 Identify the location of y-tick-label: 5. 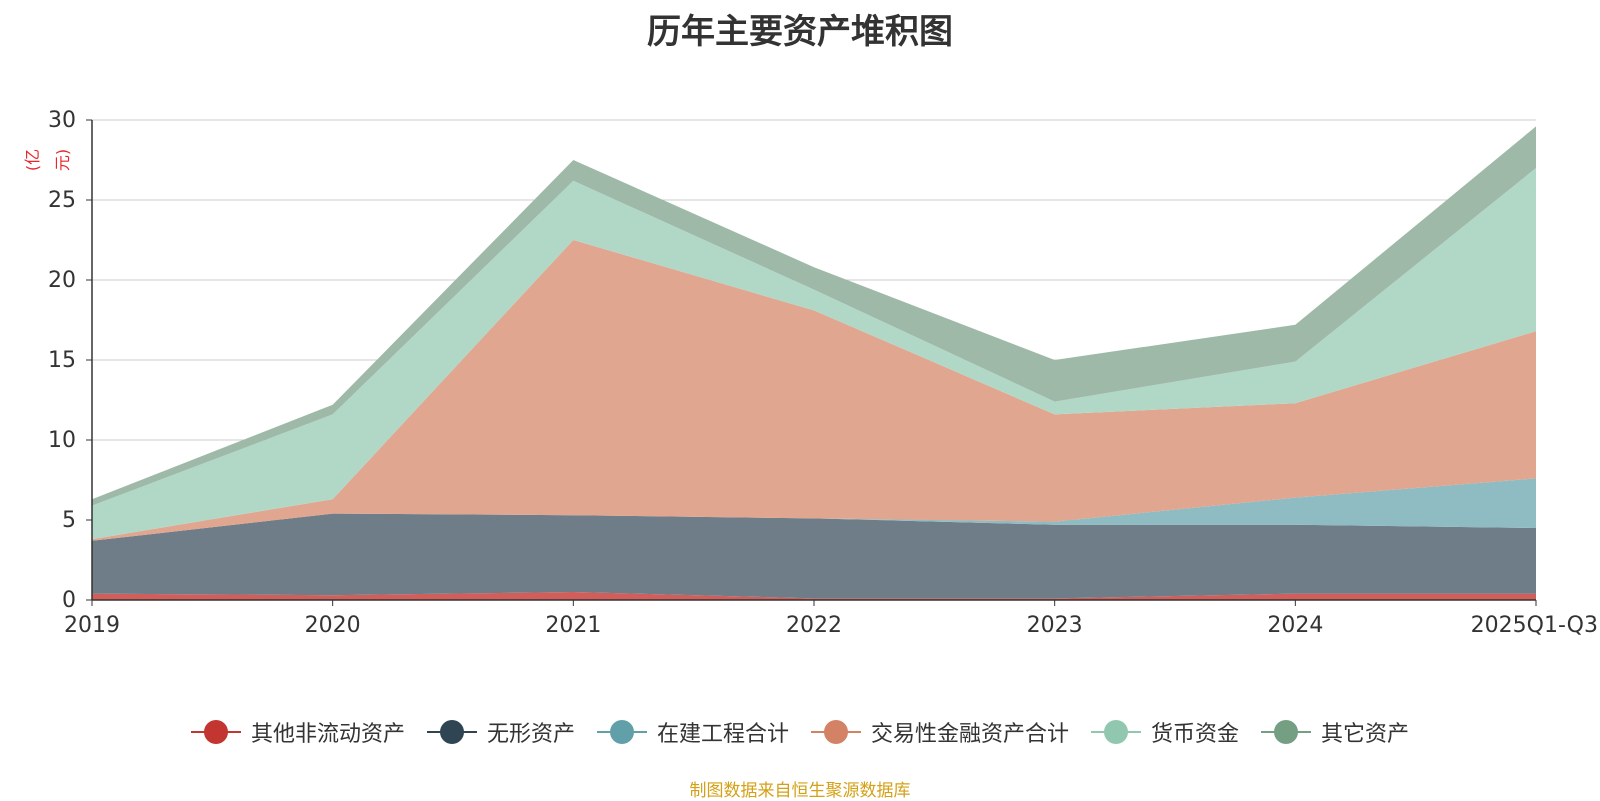
(69, 520).